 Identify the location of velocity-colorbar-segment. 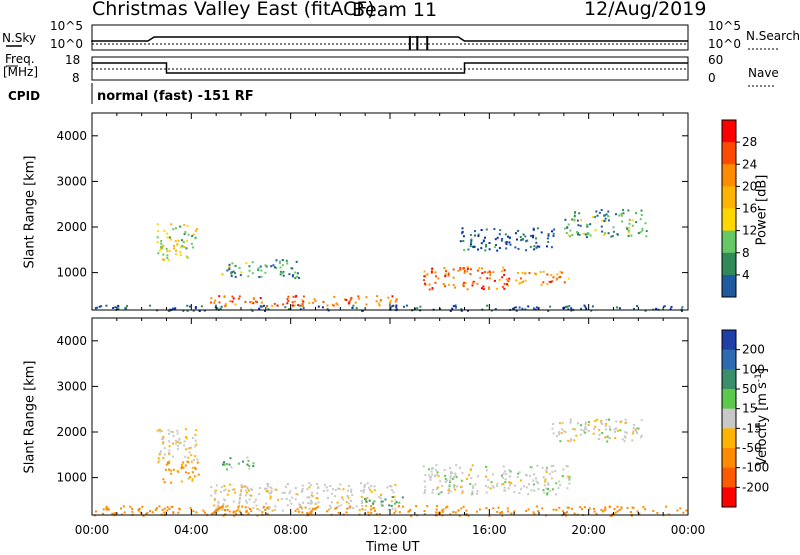
(729, 497).